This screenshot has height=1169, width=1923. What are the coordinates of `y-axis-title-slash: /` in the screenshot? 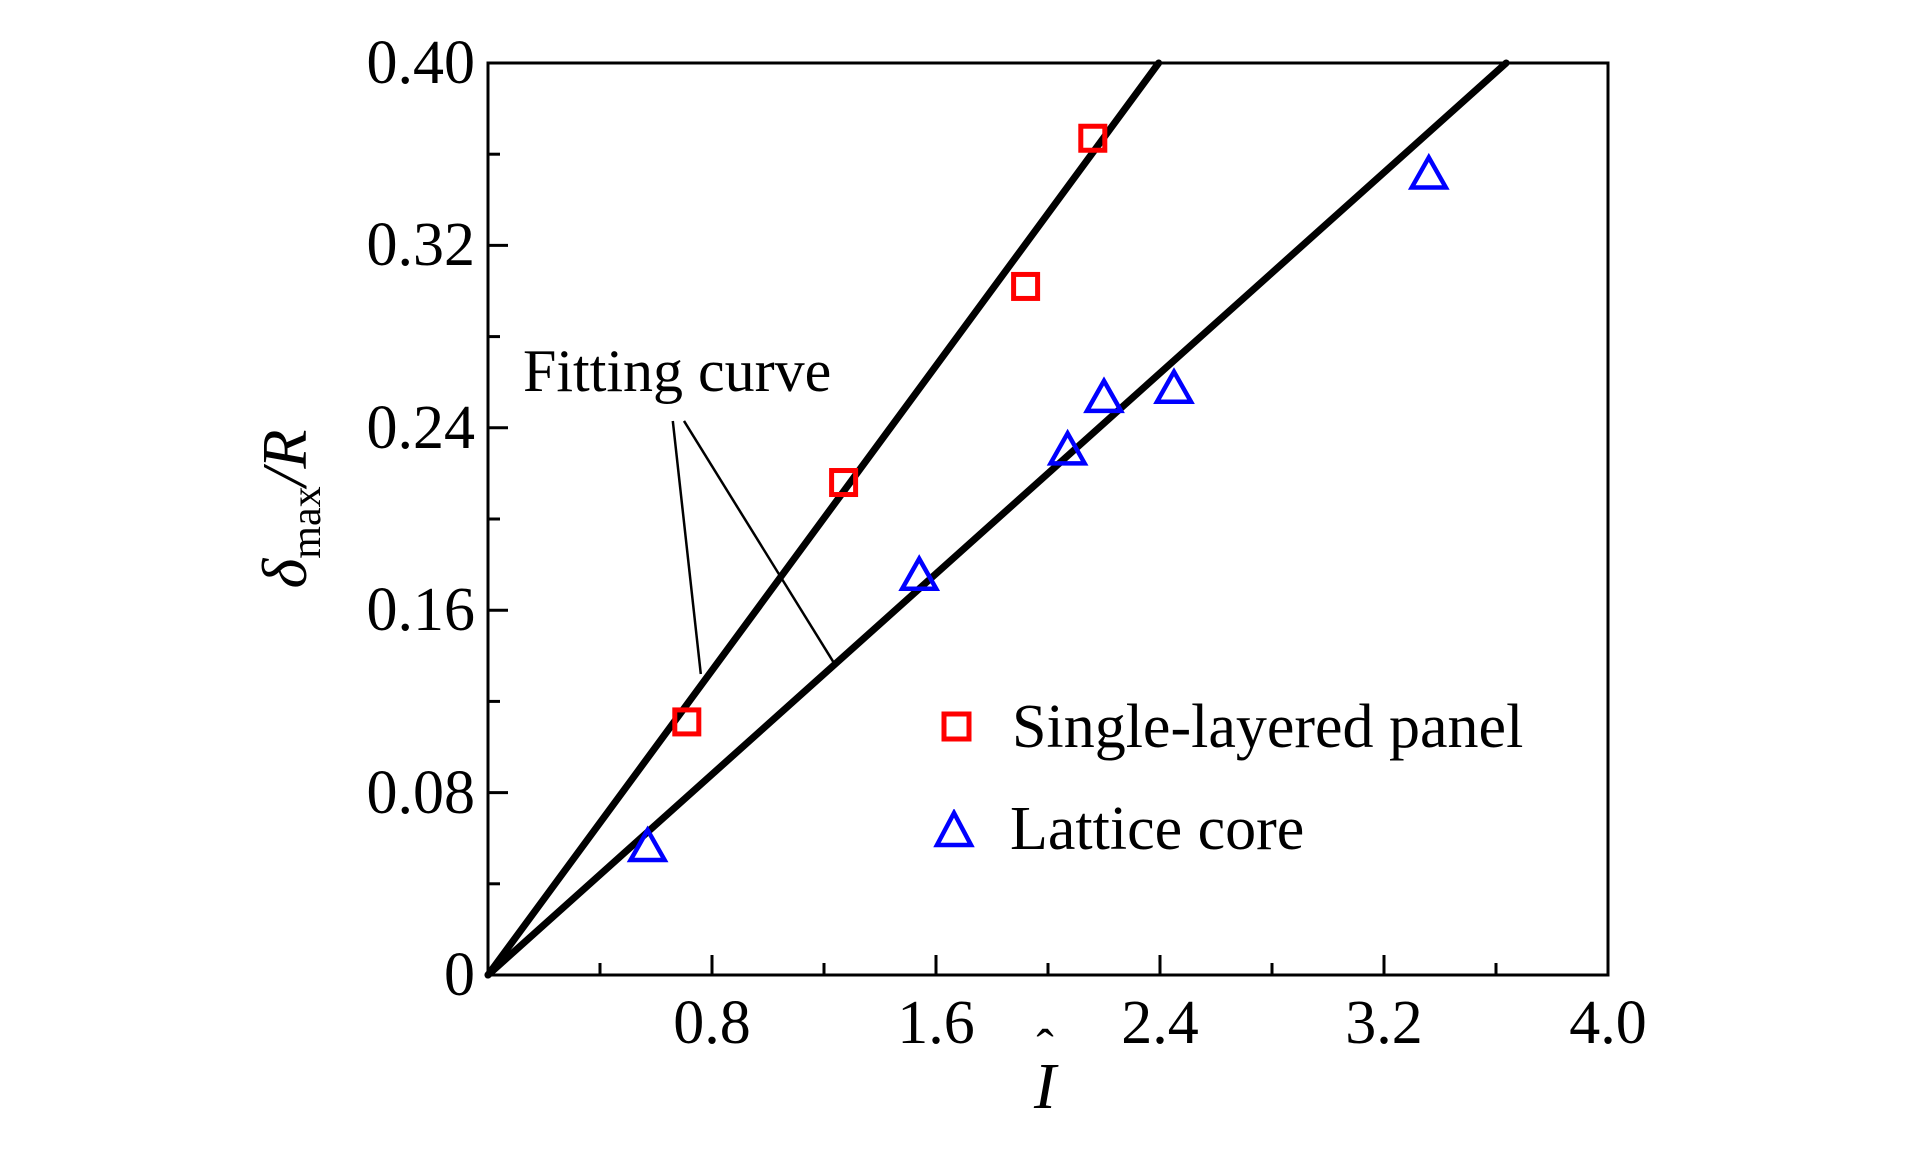 It's located at (284, 477).